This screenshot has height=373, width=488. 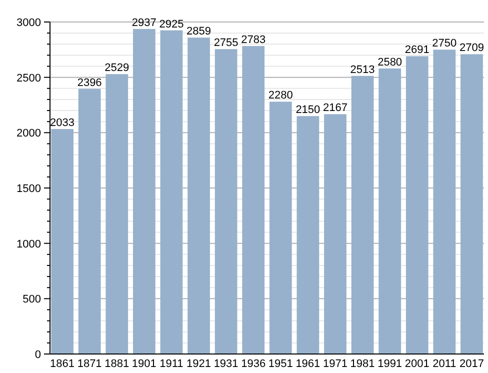 I want to click on x-tick-label: 1936, so click(x=253, y=364).